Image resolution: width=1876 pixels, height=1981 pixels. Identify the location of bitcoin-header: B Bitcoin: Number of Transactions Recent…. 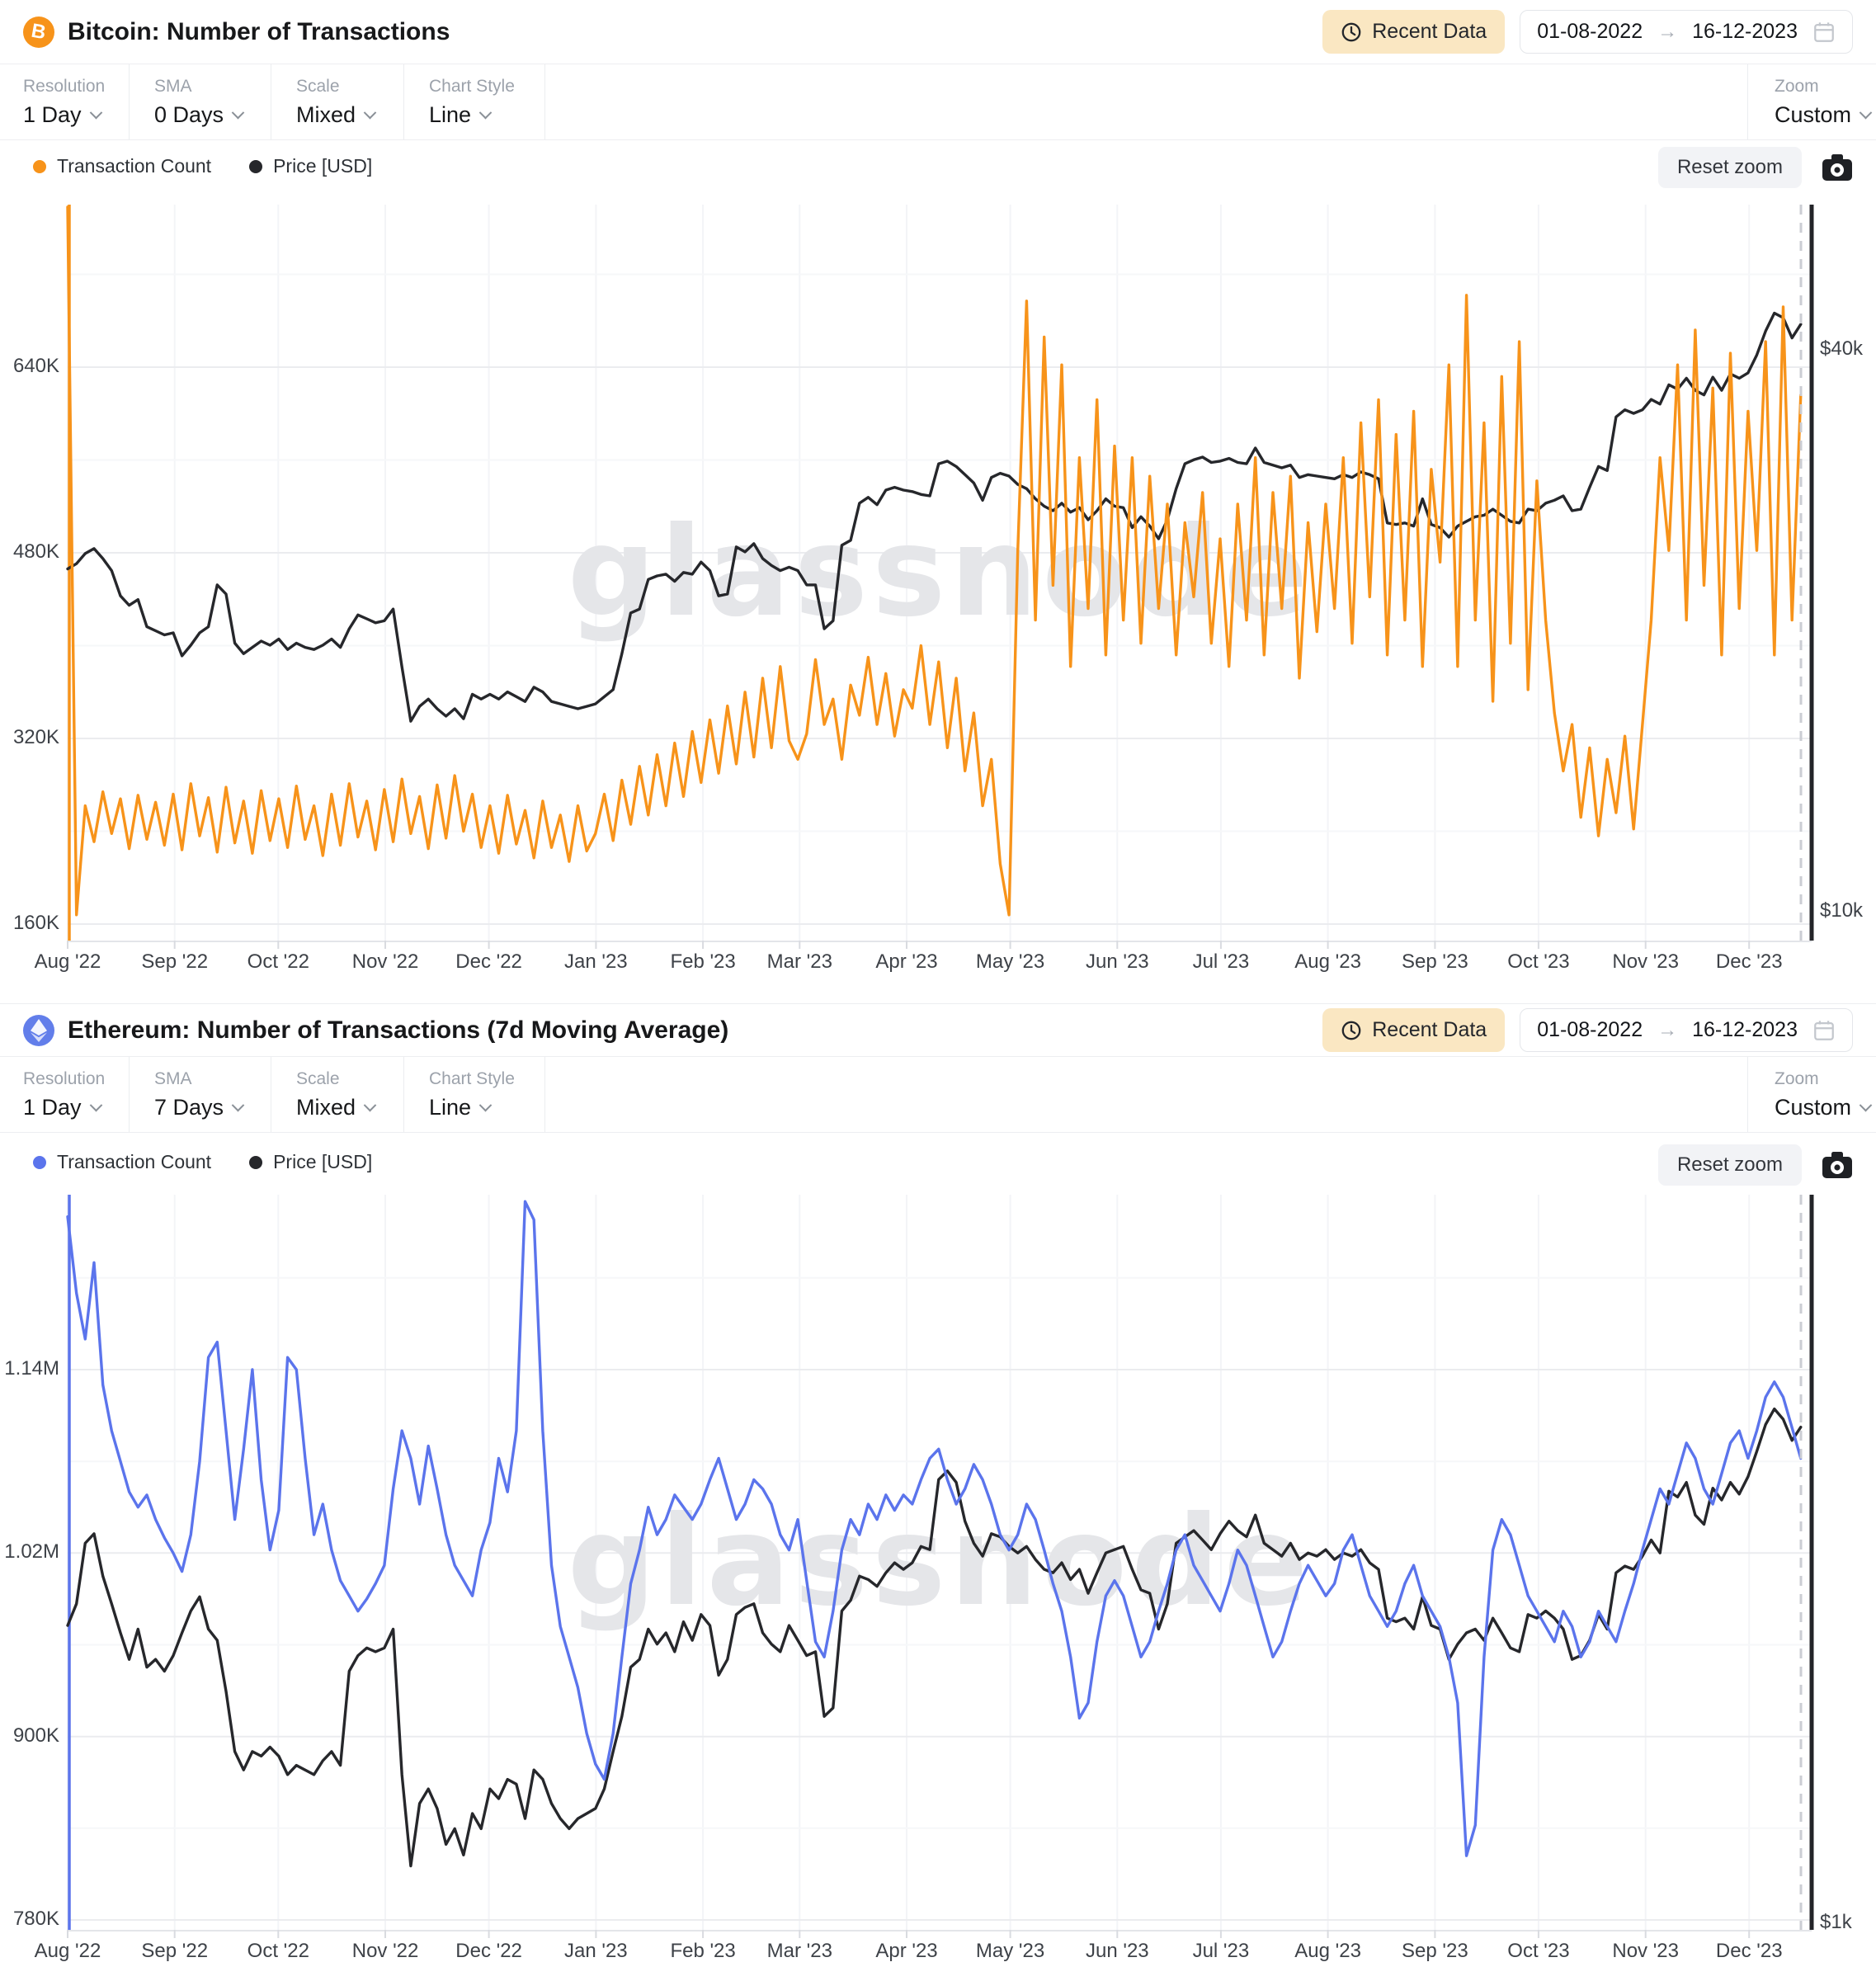
(938, 32).